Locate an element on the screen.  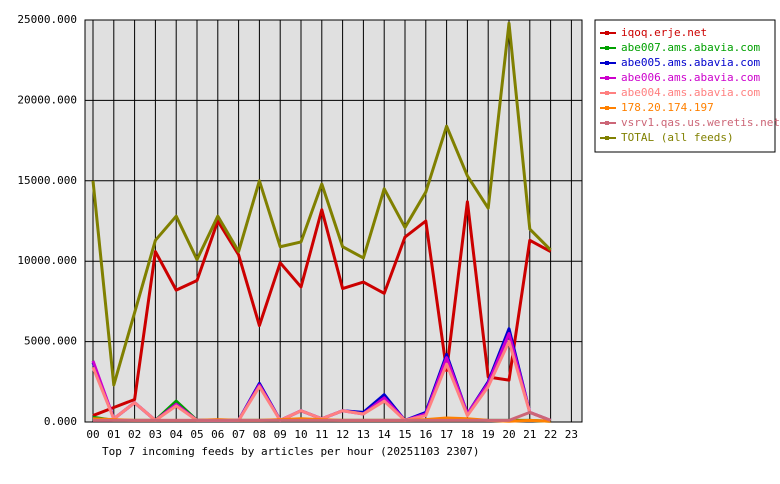
x-tick-label: 11 is located at coordinates (321, 434).